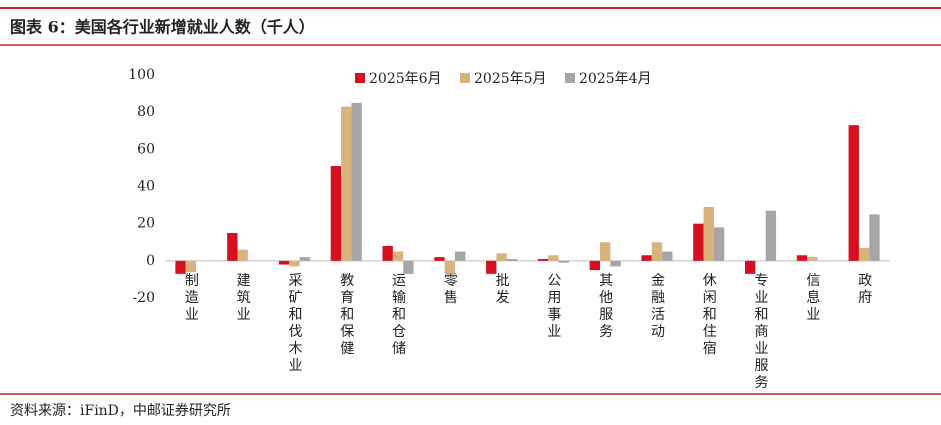 This screenshot has width=941, height=425. What do you see at coordinates (398, 315) in the screenshot?
I see `x-tick-label: 运输和仓储` at bounding box center [398, 315].